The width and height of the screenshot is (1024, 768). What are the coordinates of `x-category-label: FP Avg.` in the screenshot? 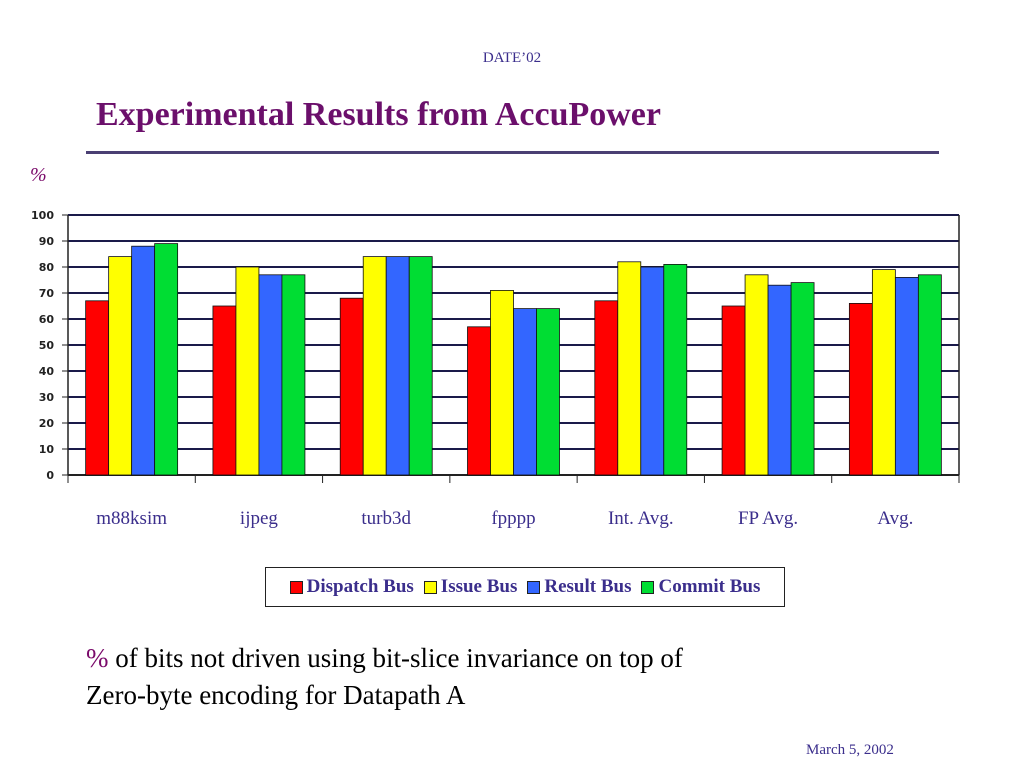 It's located at (768, 518).